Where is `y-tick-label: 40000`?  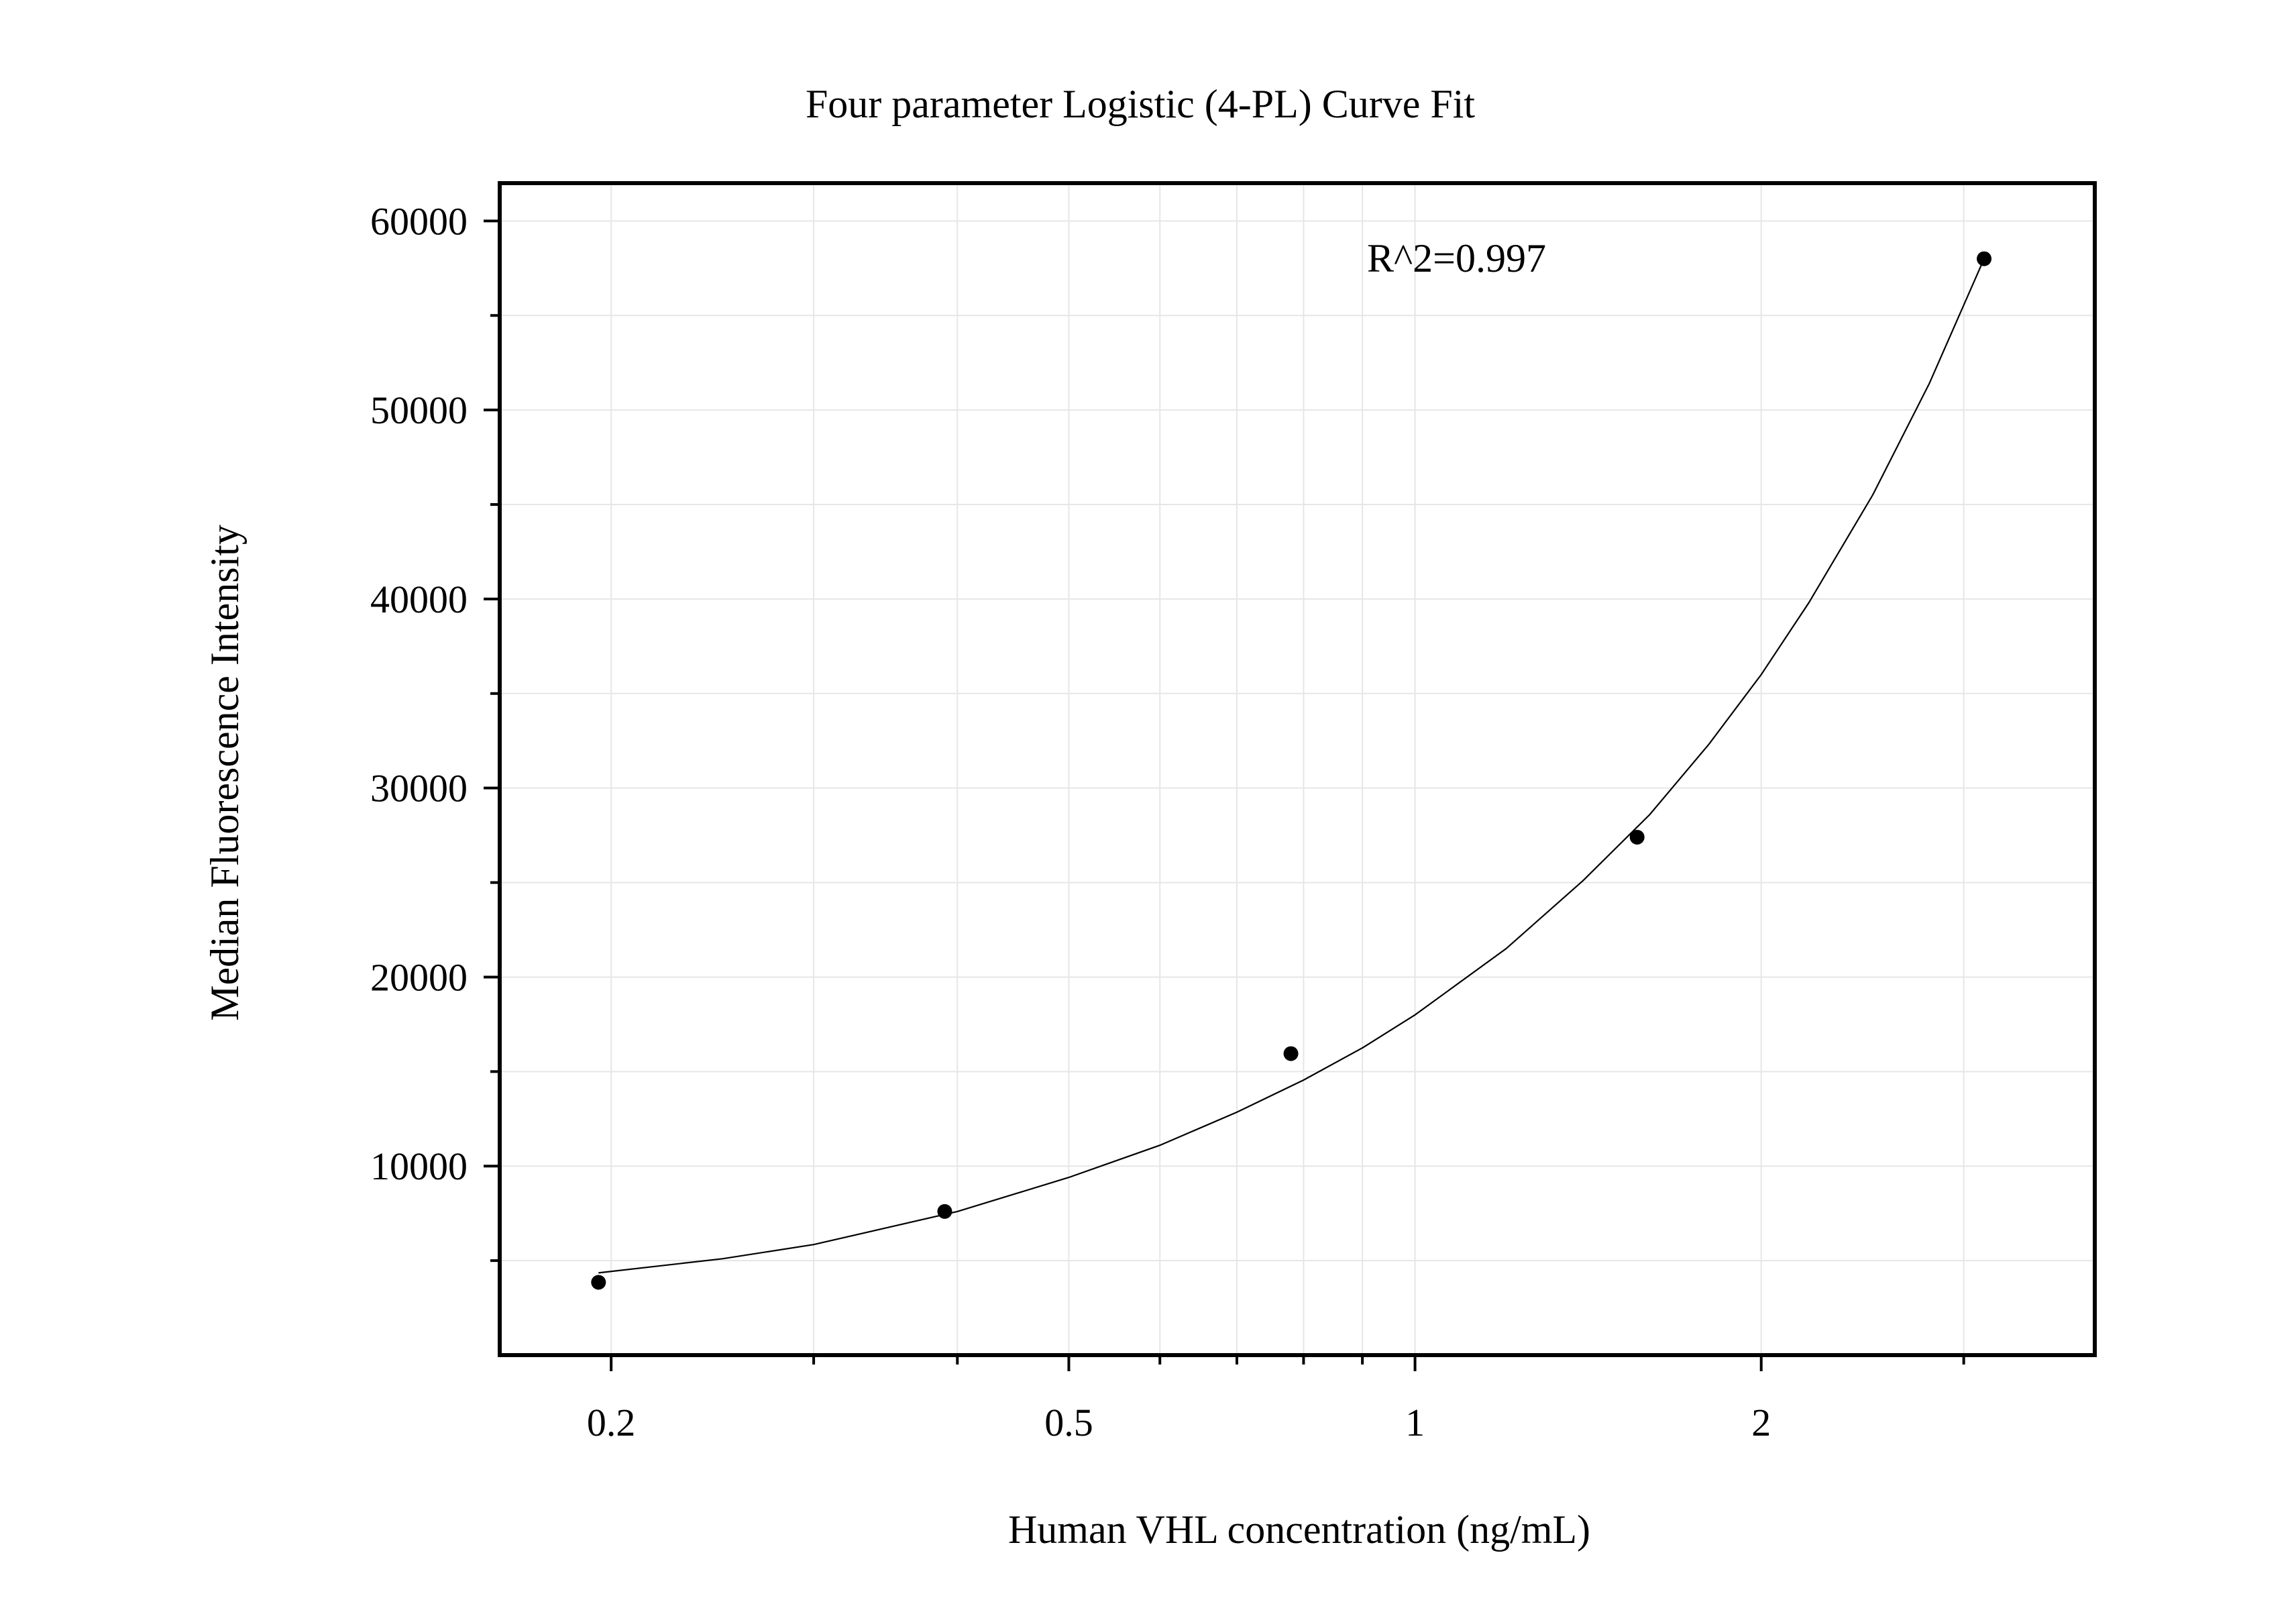
y-tick-label: 40000 is located at coordinates (419, 599).